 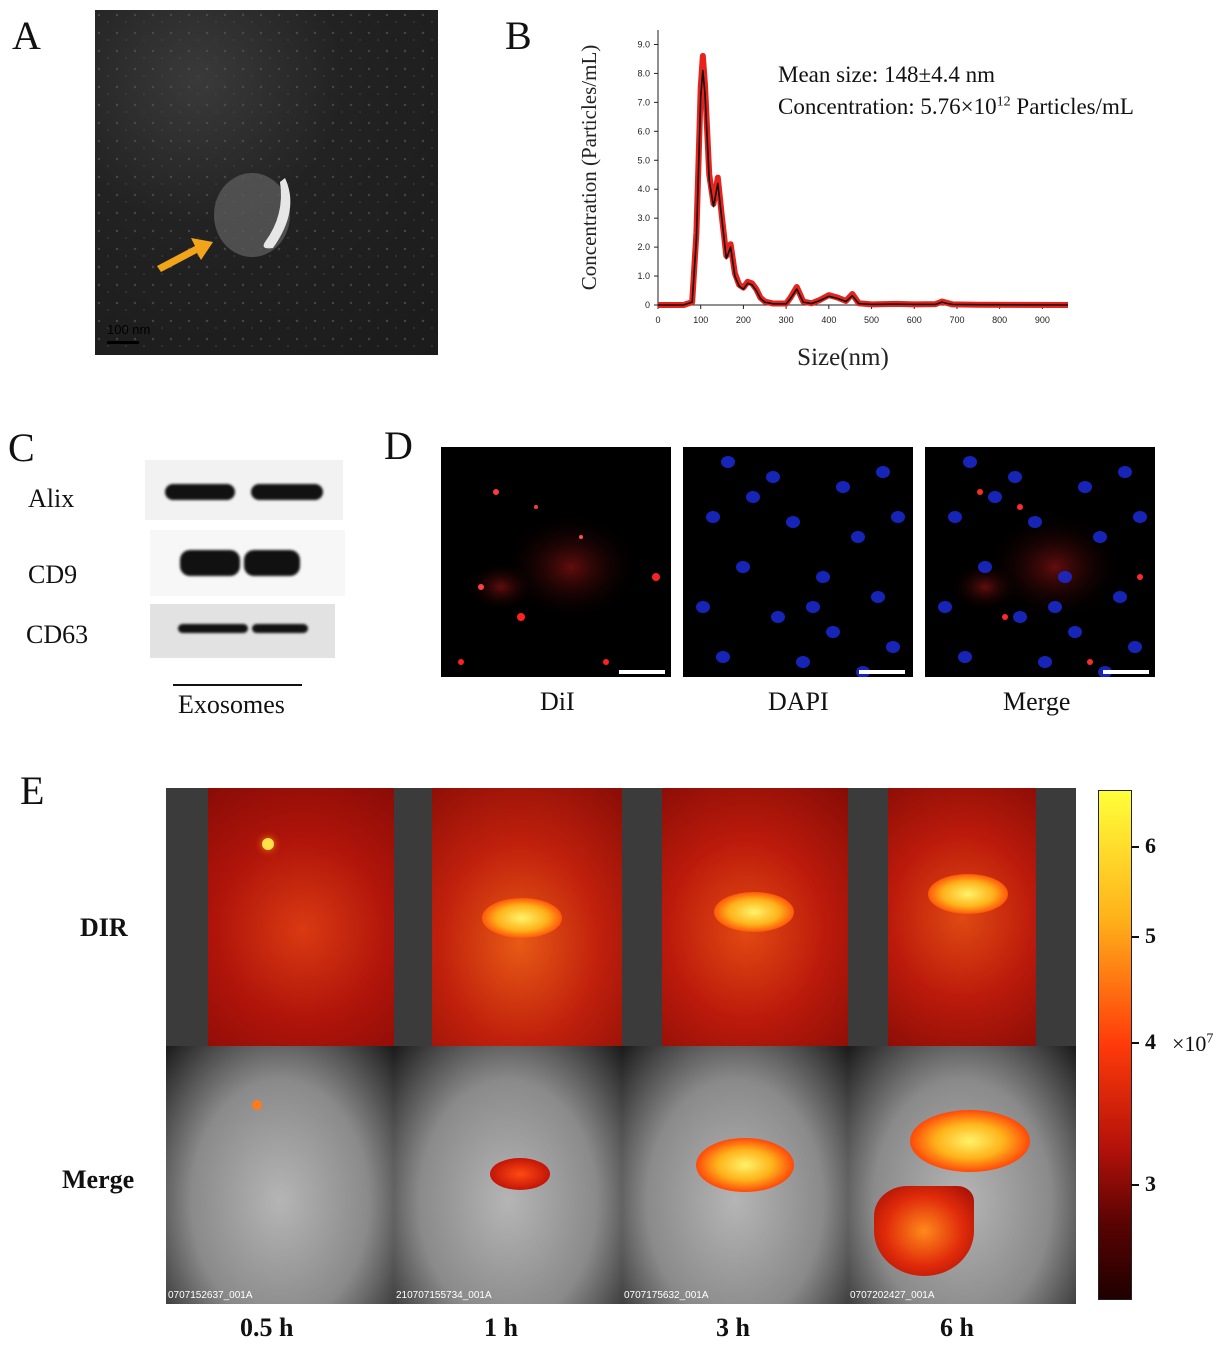 I want to click on blot-cd63, so click(x=242, y=631).